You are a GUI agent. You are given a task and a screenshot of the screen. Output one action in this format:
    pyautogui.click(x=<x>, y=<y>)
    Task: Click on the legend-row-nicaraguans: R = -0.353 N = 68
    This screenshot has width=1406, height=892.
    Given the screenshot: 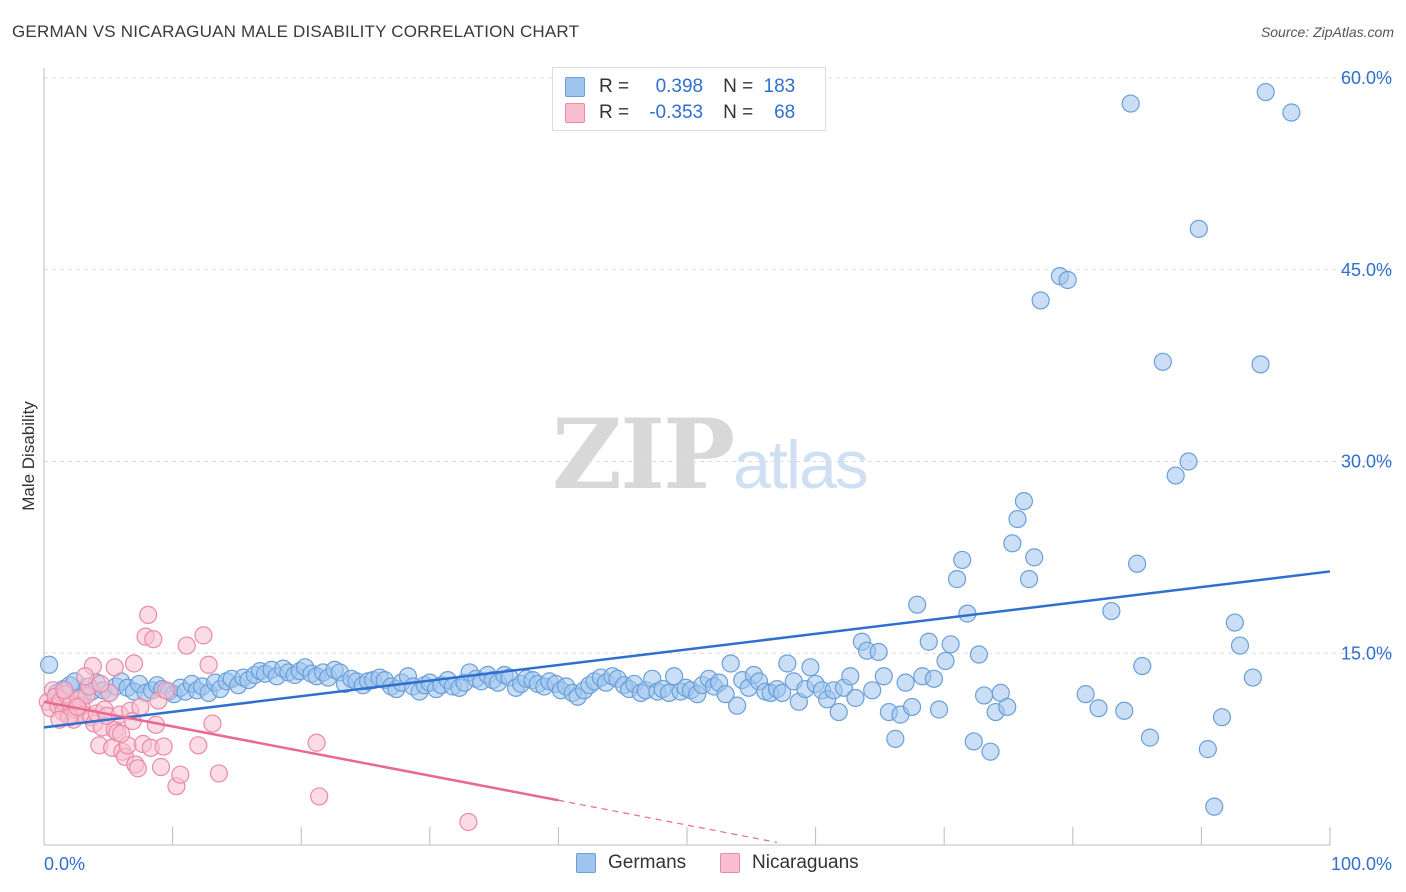 What is the action you would take?
    pyautogui.click(x=680, y=113)
    